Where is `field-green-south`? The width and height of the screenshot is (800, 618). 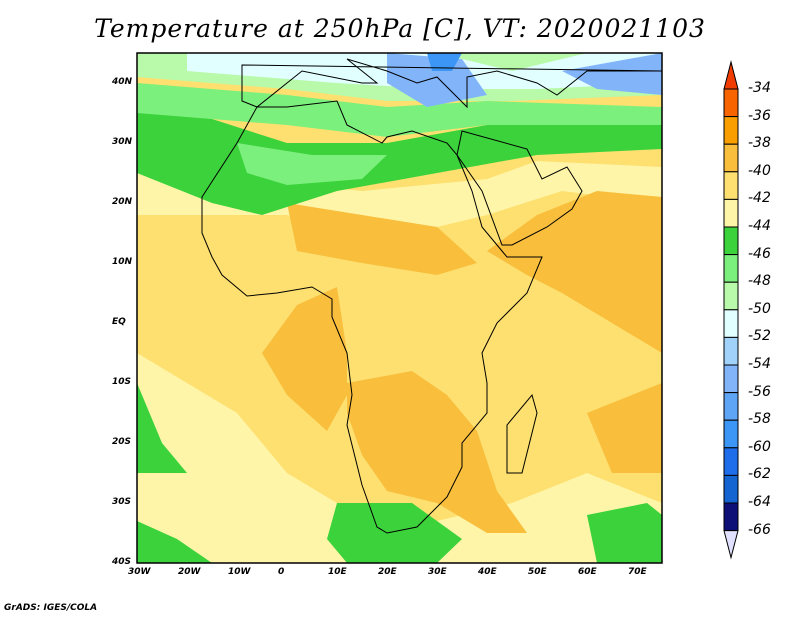
field-green-south is located at coordinates (394, 533).